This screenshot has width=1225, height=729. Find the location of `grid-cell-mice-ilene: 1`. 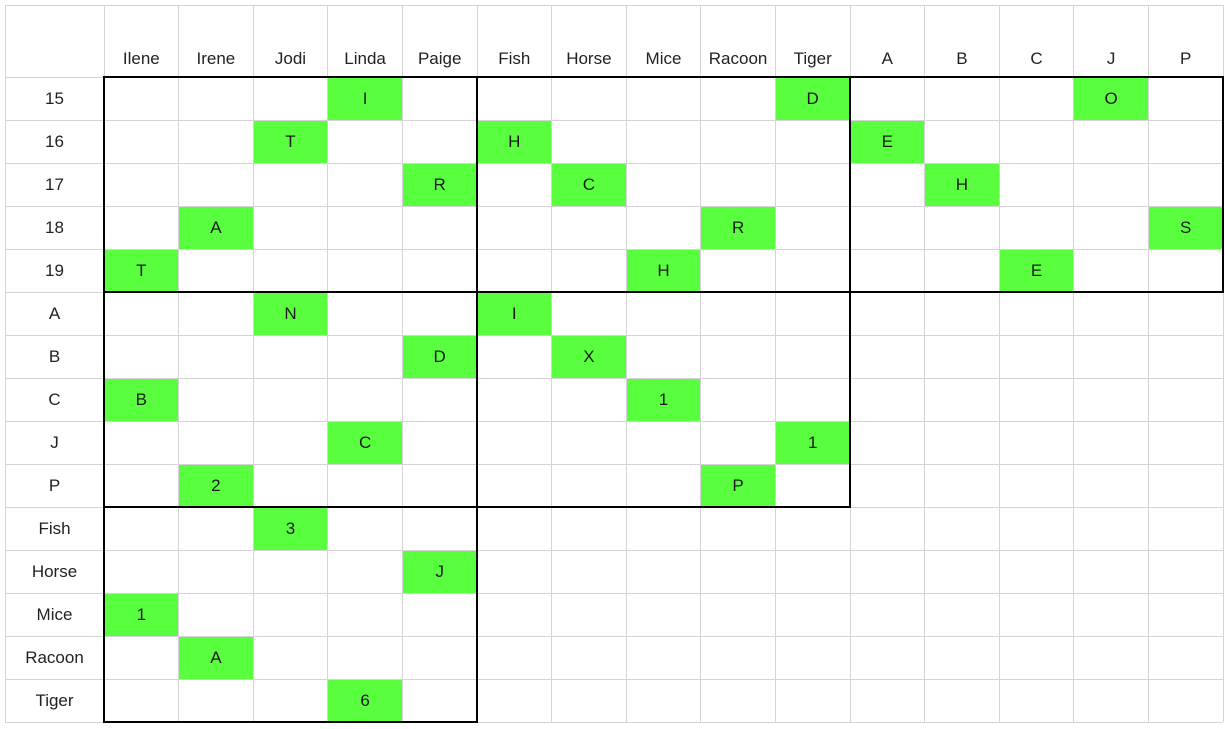

grid-cell-mice-ilene: 1 is located at coordinates (141, 614).